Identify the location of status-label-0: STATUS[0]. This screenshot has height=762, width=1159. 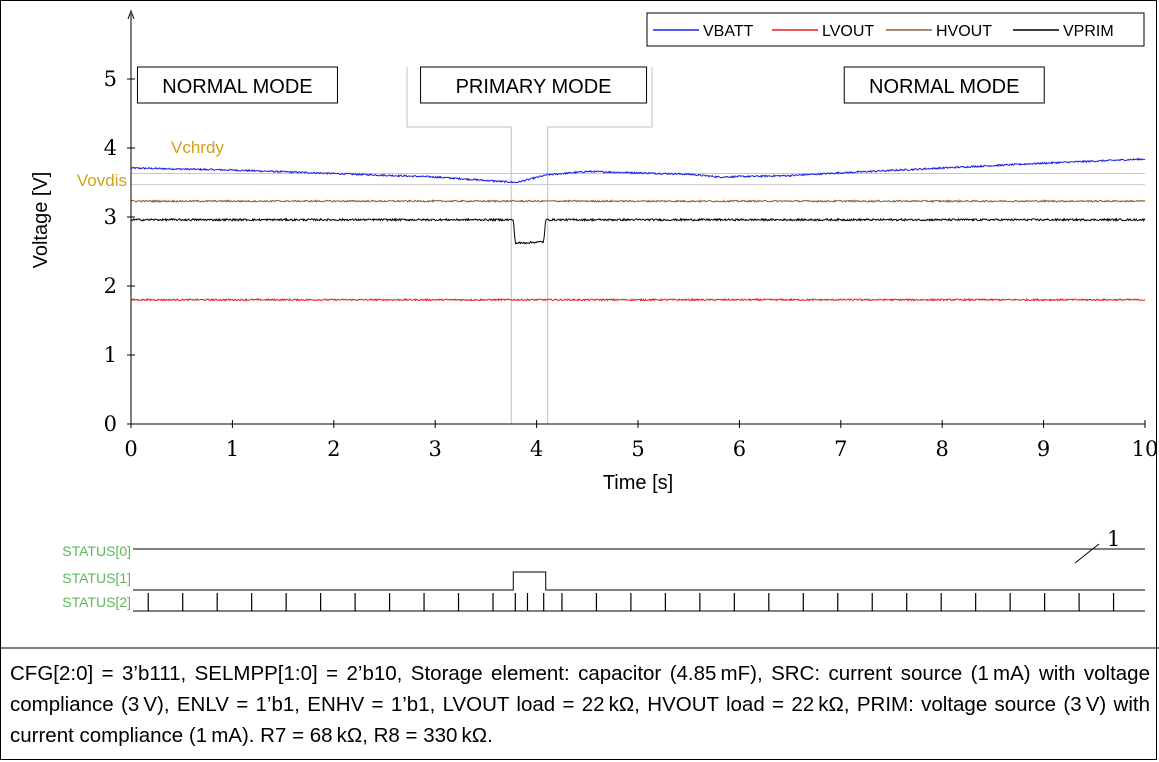
(96, 551).